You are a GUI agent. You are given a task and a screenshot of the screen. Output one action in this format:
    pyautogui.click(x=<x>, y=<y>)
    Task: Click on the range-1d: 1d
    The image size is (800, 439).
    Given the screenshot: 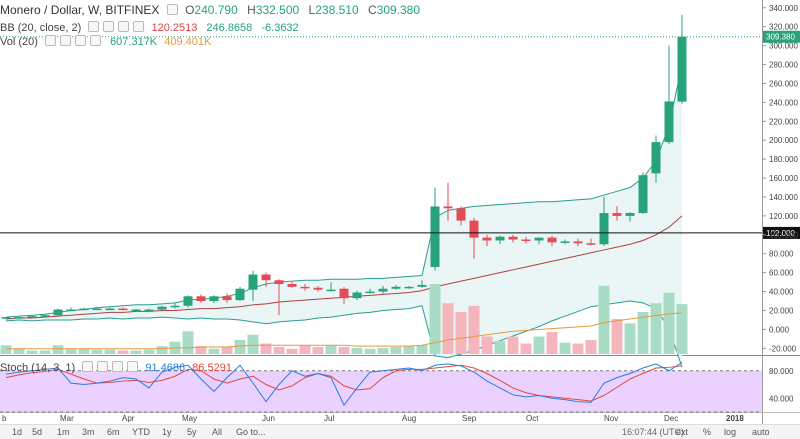 What is the action you would take?
    pyautogui.click(x=17, y=432)
    